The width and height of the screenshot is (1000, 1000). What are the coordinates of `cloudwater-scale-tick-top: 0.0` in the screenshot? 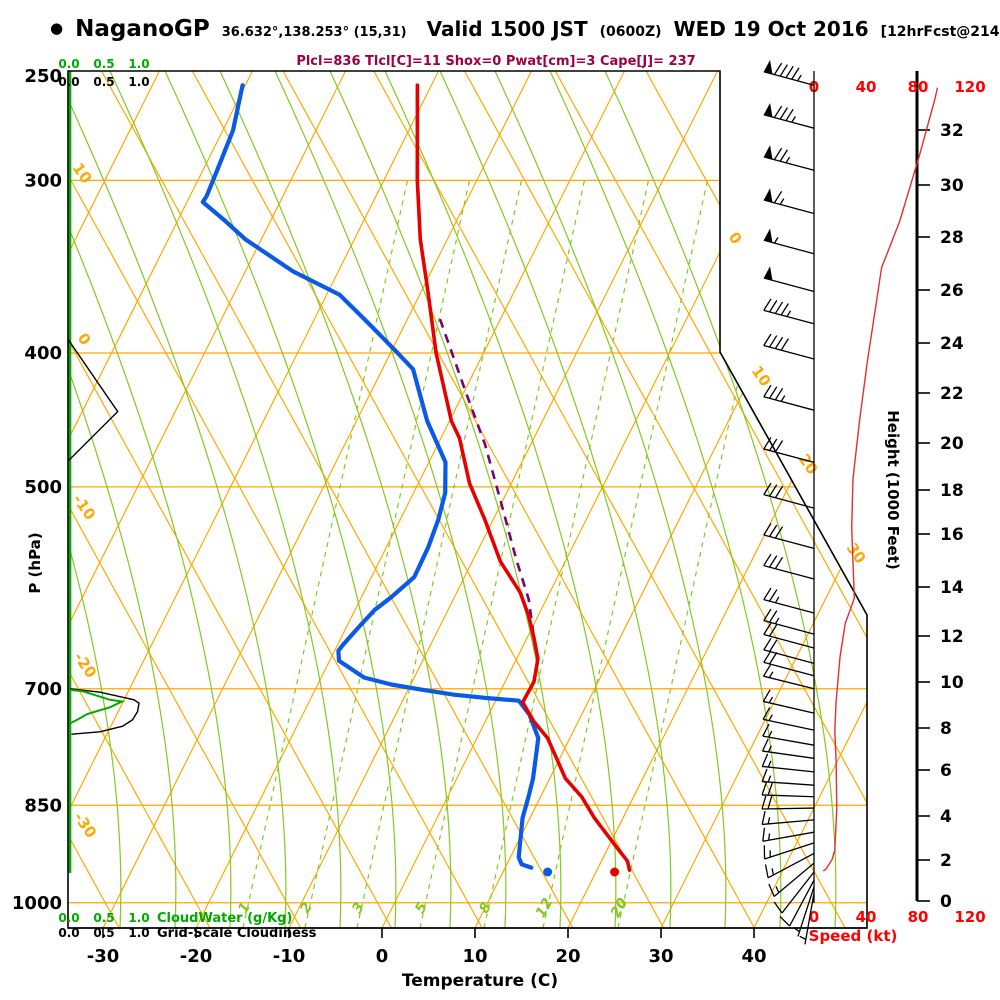 It's located at (68, 64).